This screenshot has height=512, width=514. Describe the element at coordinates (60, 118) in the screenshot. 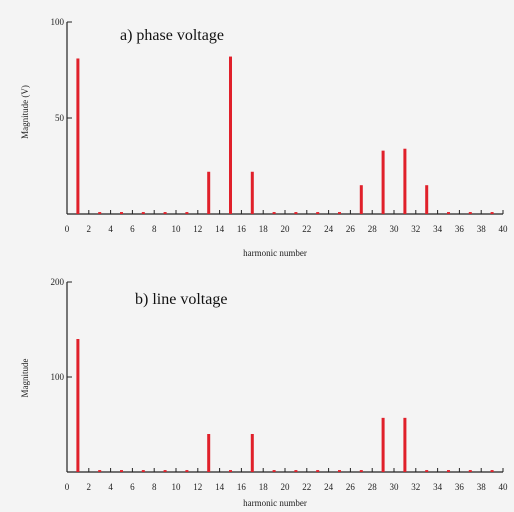

I see `y-tick-label: 50` at that location.